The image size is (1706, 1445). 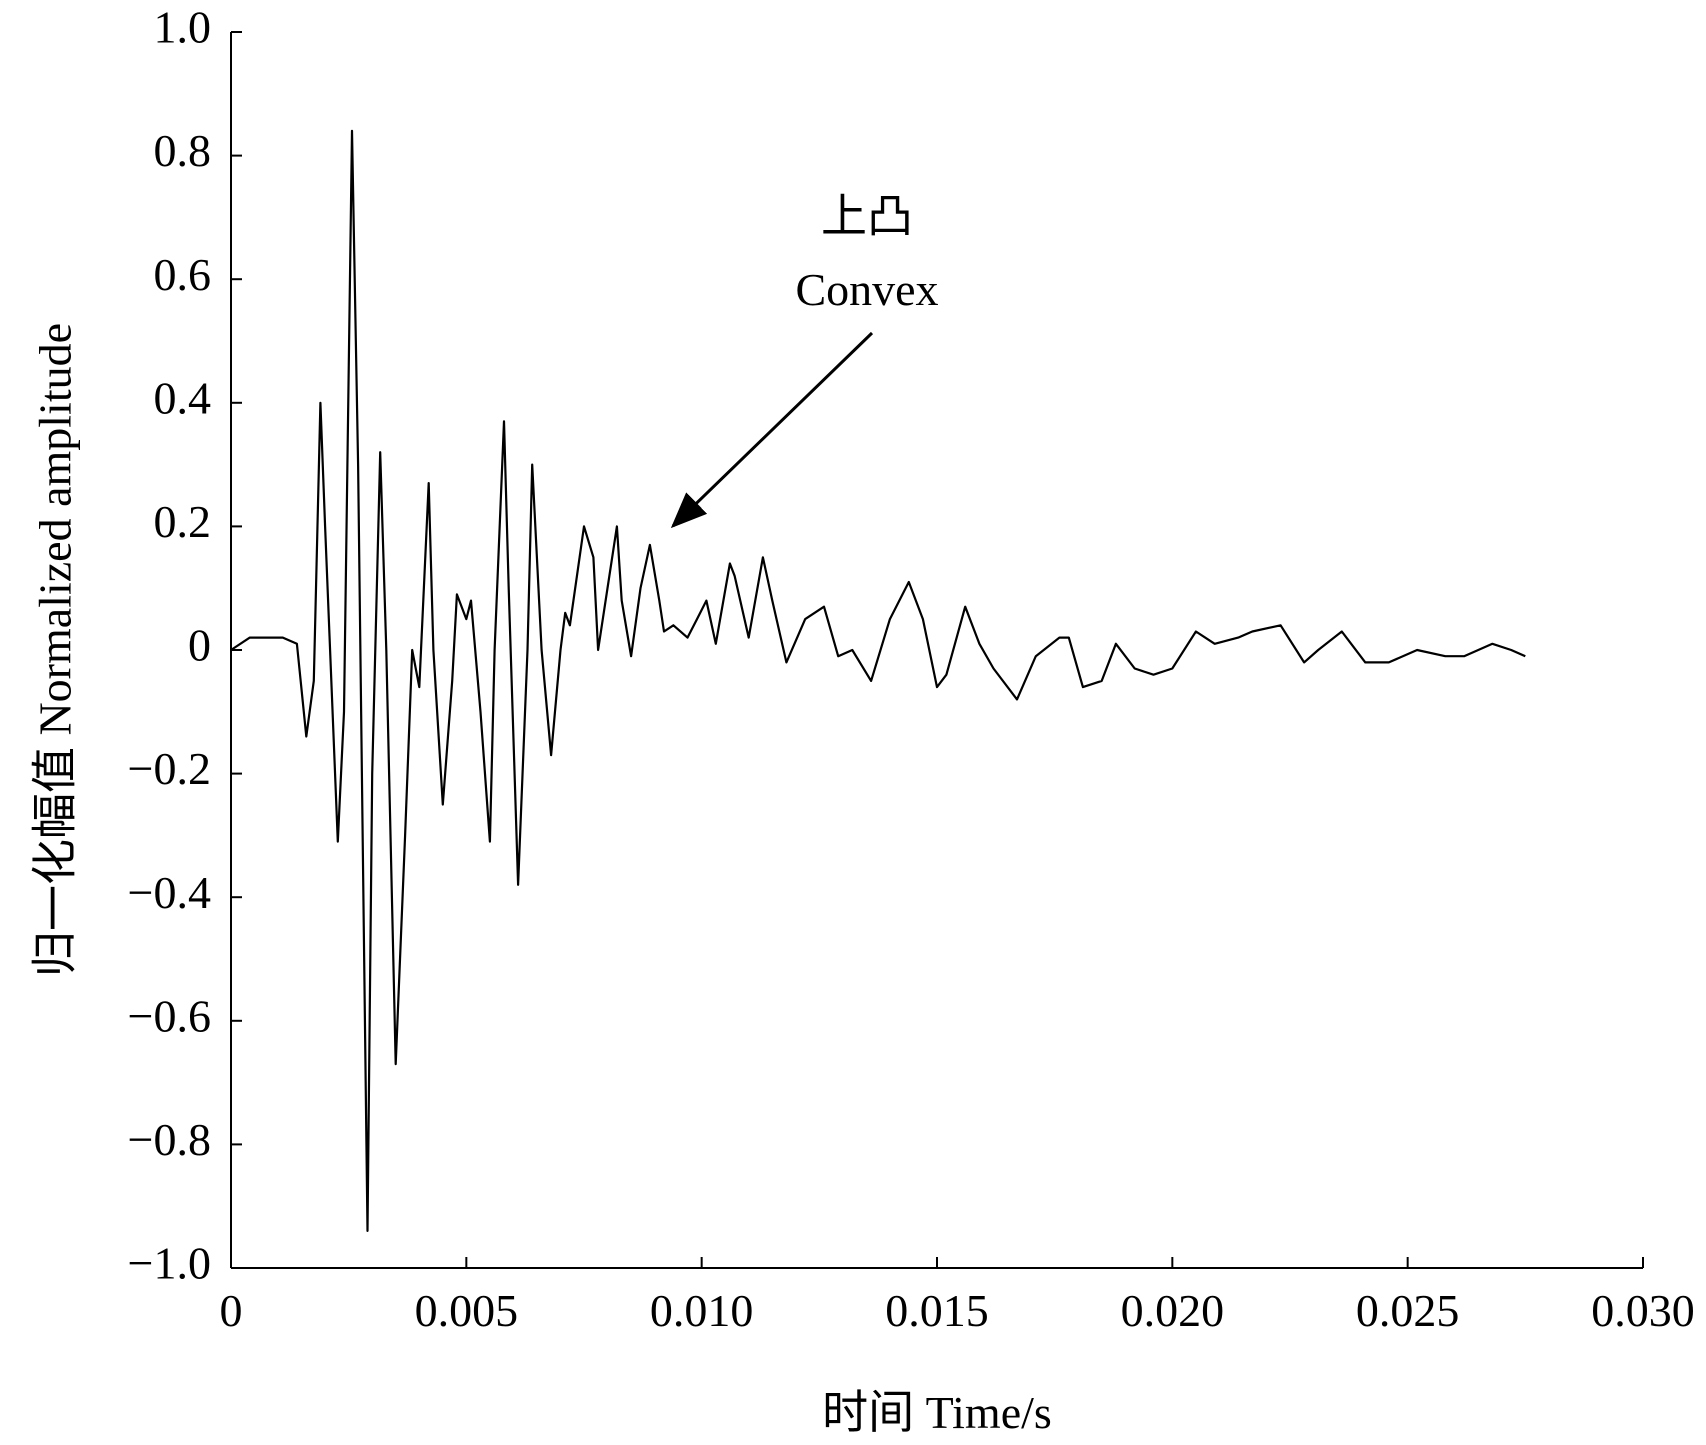 What do you see at coordinates (867, 216) in the screenshot?
I see `annotation-cn: 上凸` at bounding box center [867, 216].